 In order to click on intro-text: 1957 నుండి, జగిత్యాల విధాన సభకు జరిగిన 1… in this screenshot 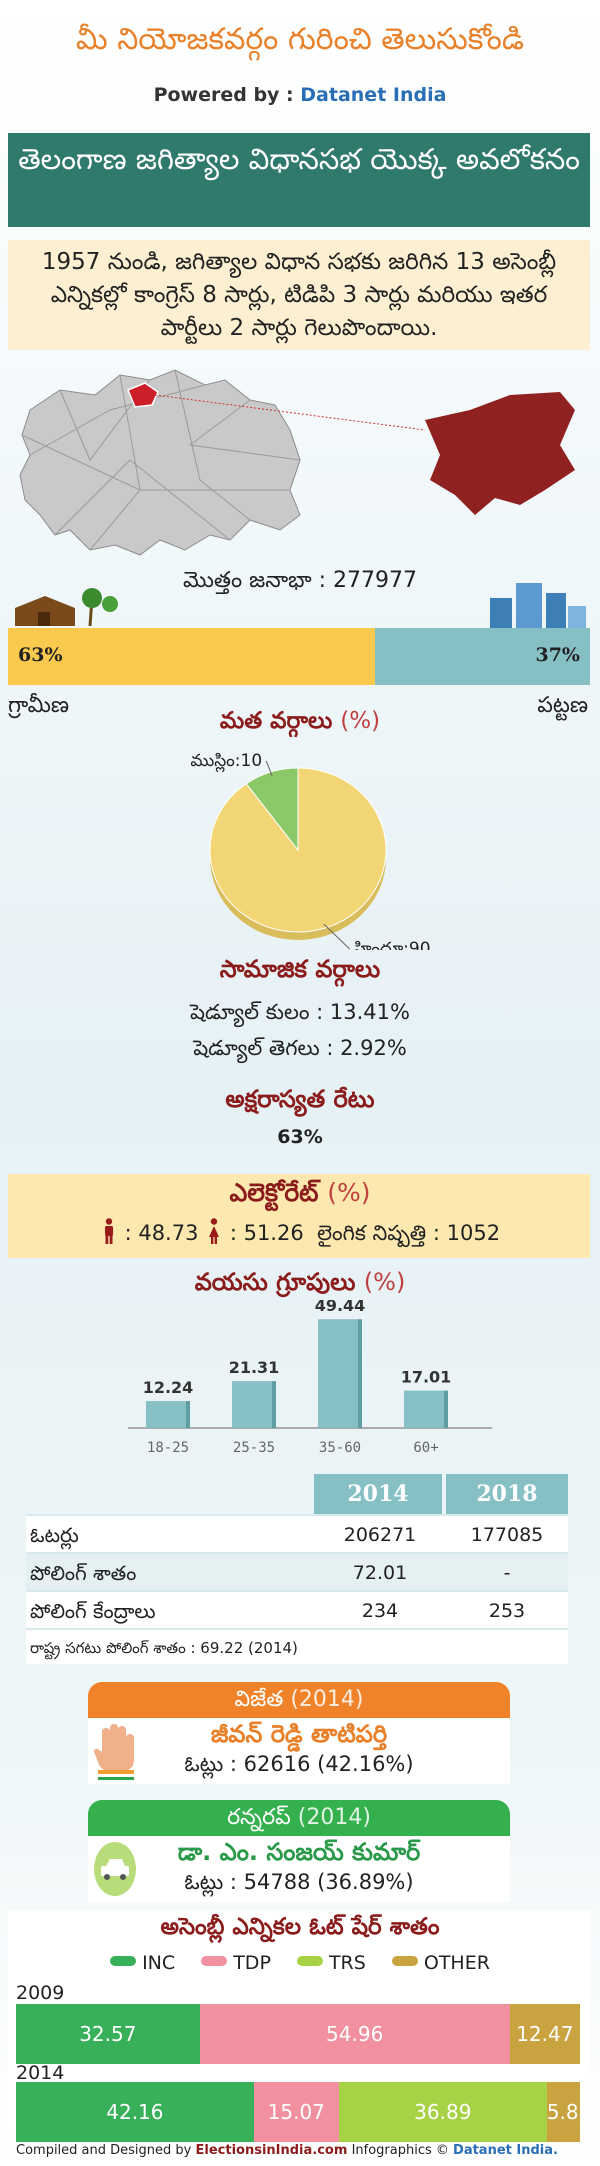, I will do `click(299, 295)`.